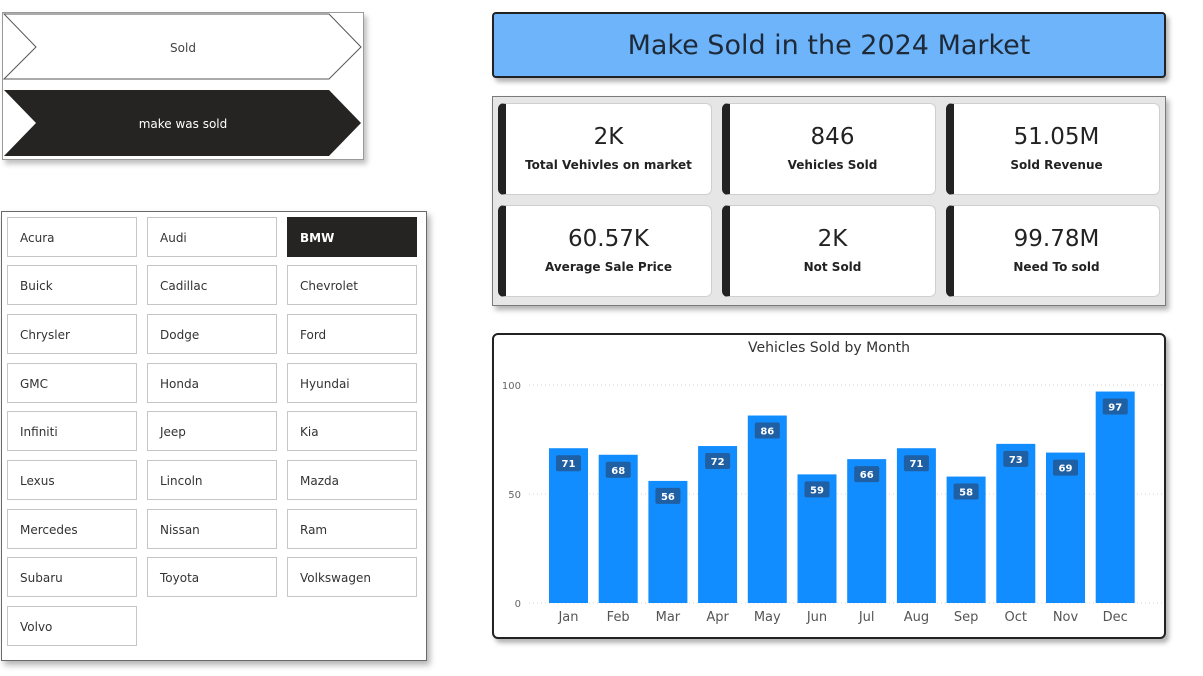 The height and width of the screenshot is (676, 1203). I want to click on page-title: Make Sold in the 2024 Market, so click(829, 45).